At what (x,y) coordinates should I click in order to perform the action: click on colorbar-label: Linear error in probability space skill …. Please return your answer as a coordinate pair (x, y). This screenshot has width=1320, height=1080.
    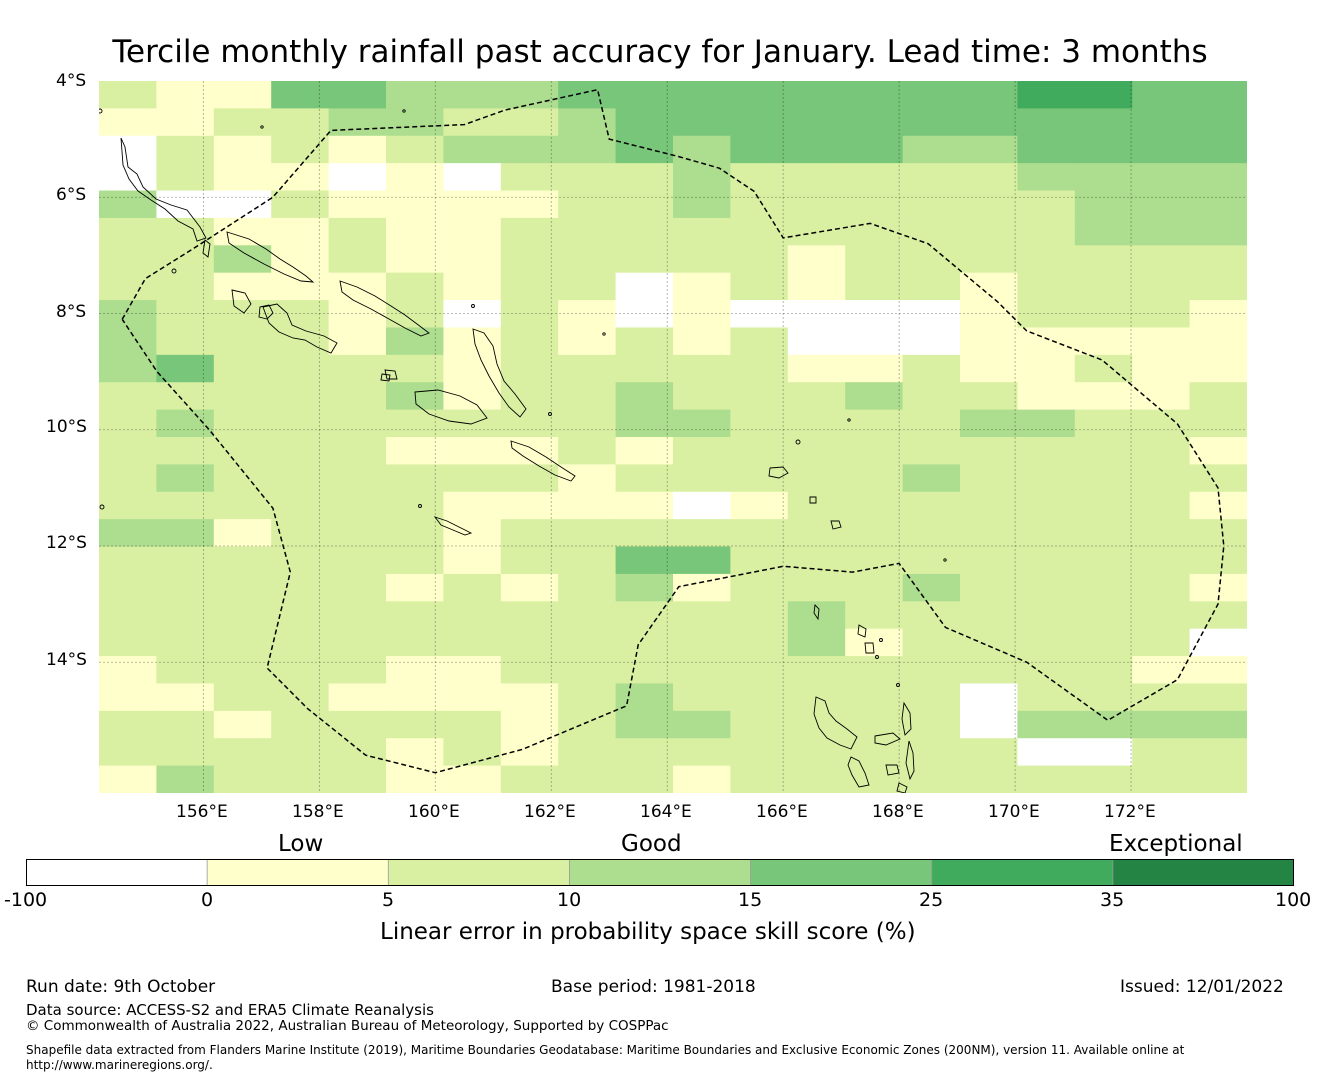
    Looking at the image, I should click on (648, 932).